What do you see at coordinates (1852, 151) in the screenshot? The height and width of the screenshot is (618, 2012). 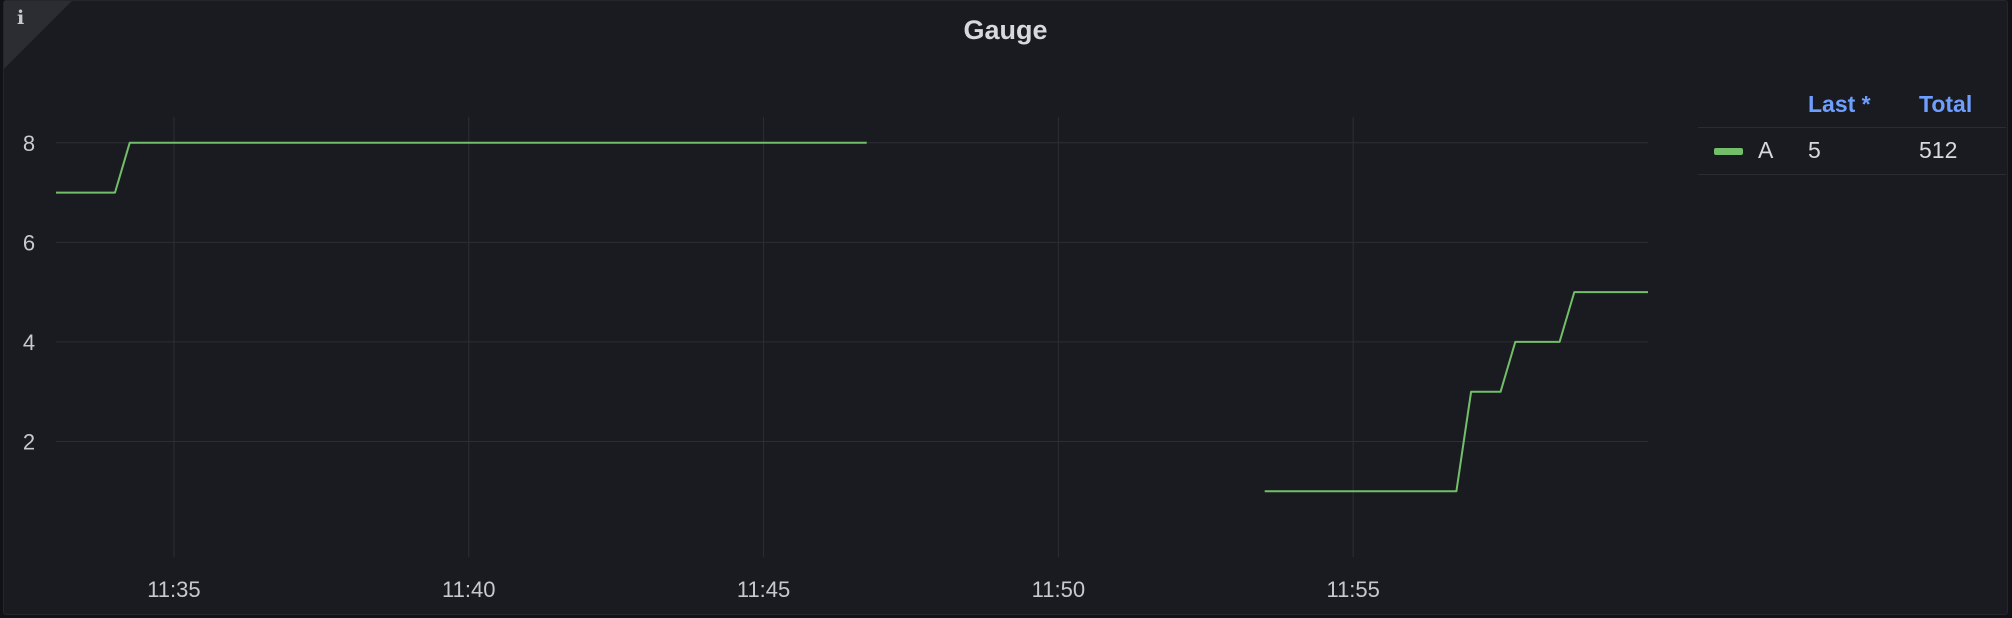 I see `legend-row-a: A 5 512` at bounding box center [1852, 151].